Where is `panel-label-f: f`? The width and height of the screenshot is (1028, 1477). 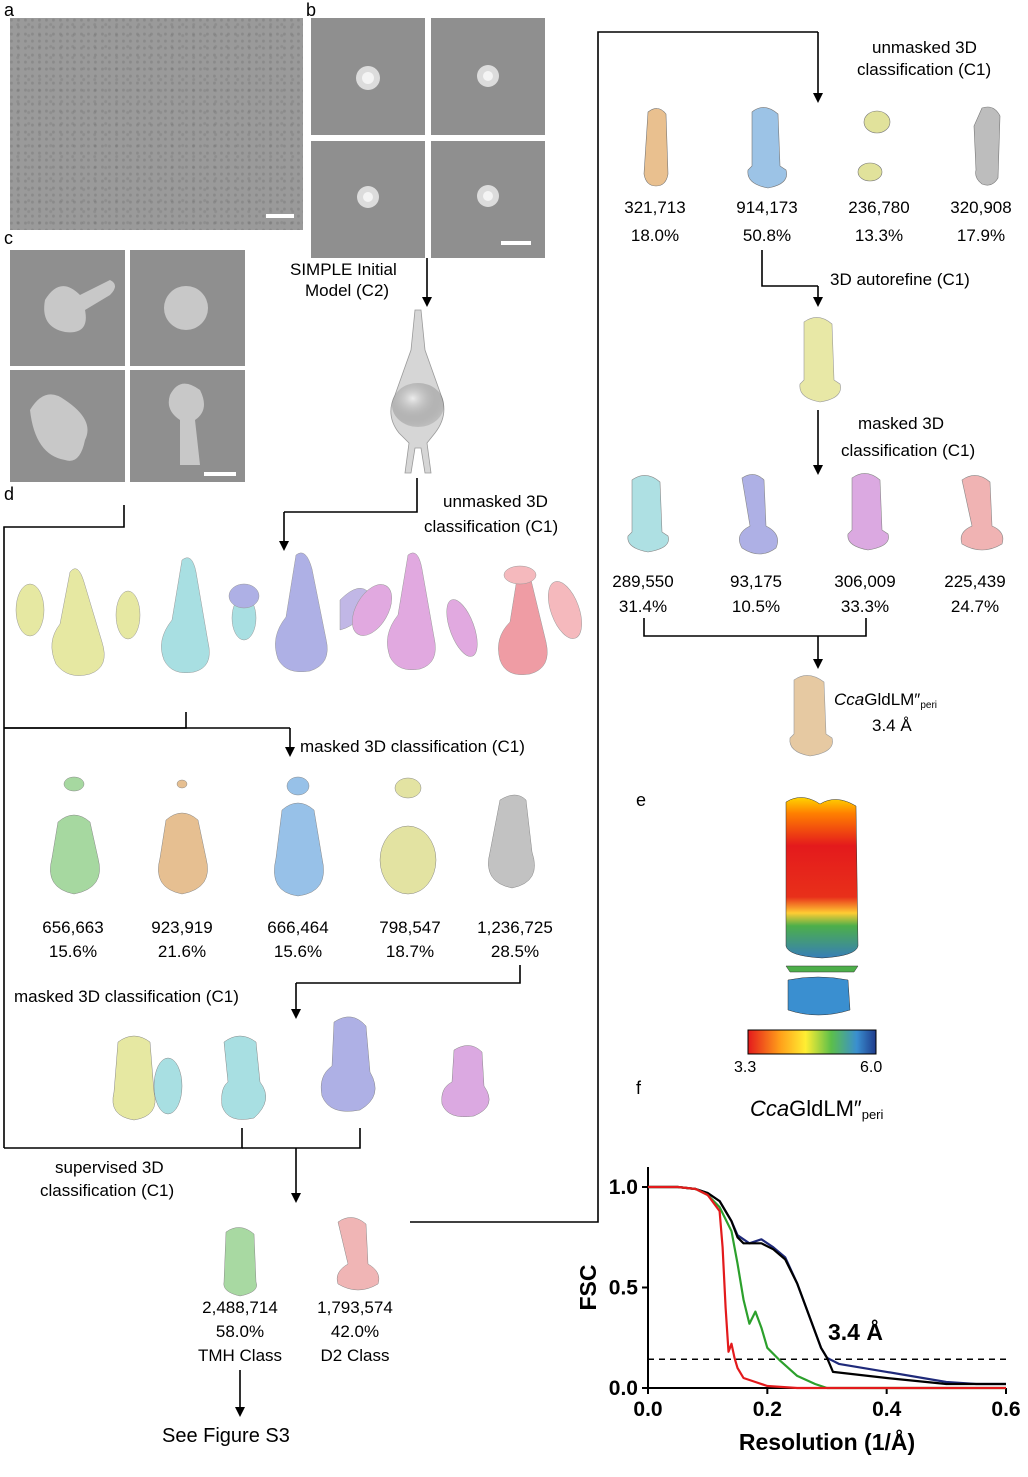 panel-label-f: f is located at coordinates (639, 1088).